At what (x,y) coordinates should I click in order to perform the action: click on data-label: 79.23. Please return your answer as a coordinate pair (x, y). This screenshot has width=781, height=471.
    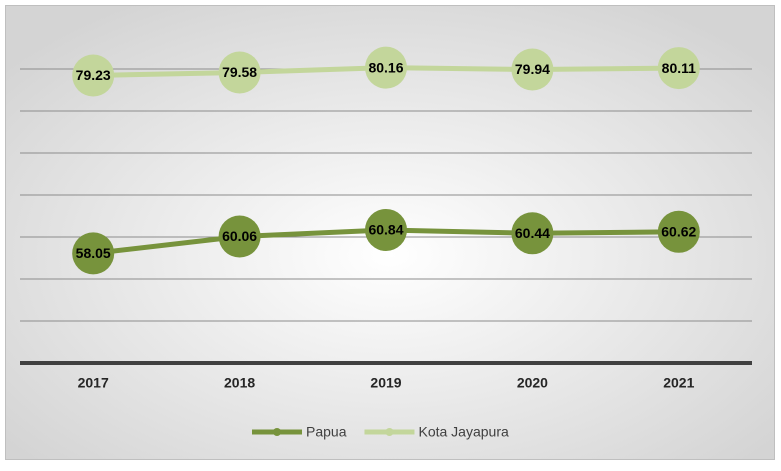
    Looking at the image, I should click on (93, 75).